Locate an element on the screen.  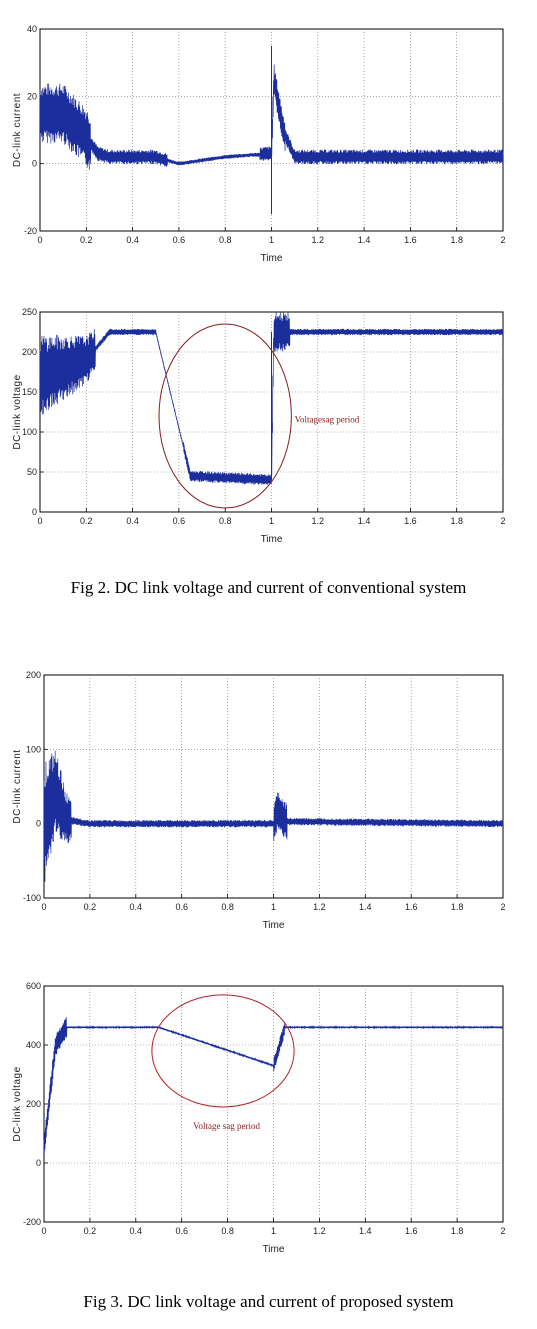
y-tick-label: -100 is located at coordinates (32, 898).